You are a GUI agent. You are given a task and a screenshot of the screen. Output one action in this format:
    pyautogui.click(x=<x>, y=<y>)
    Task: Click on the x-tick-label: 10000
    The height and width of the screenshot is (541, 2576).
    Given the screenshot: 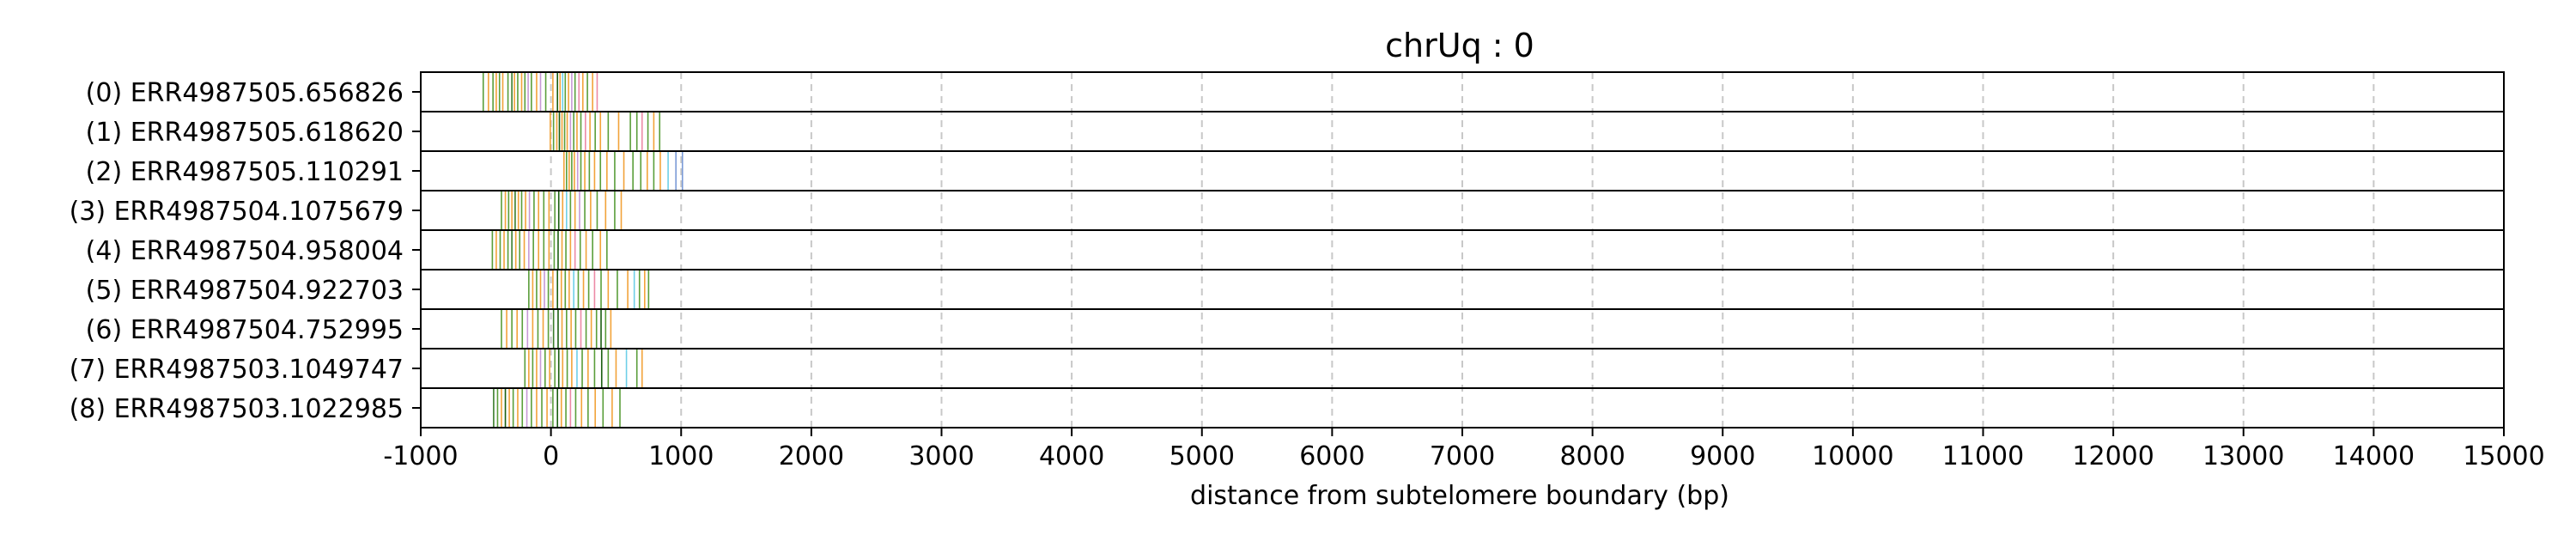 What is the action you would take?
    pyautogui.click(x=1852, y=456)
    